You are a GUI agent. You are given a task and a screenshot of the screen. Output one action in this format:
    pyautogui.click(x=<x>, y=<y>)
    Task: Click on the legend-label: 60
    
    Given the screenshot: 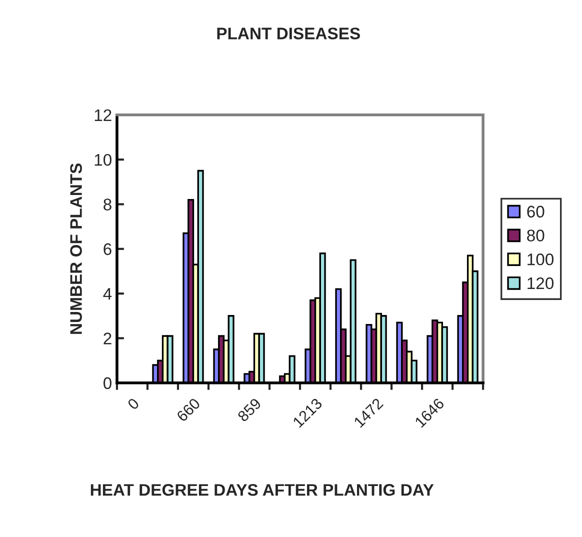 What is the action you would take?
    pyautogui.click(x=535, y=212)
    